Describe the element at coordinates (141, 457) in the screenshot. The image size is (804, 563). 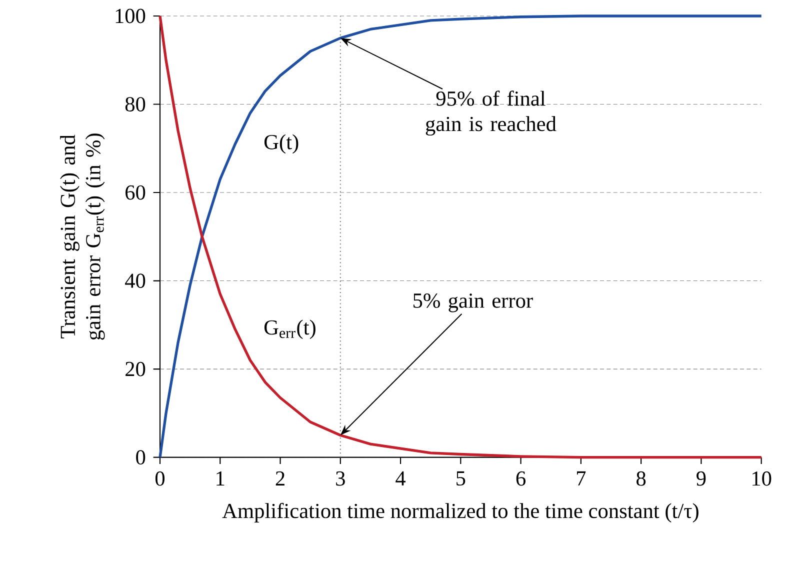
I see `y-tick-label: 0` at that location.